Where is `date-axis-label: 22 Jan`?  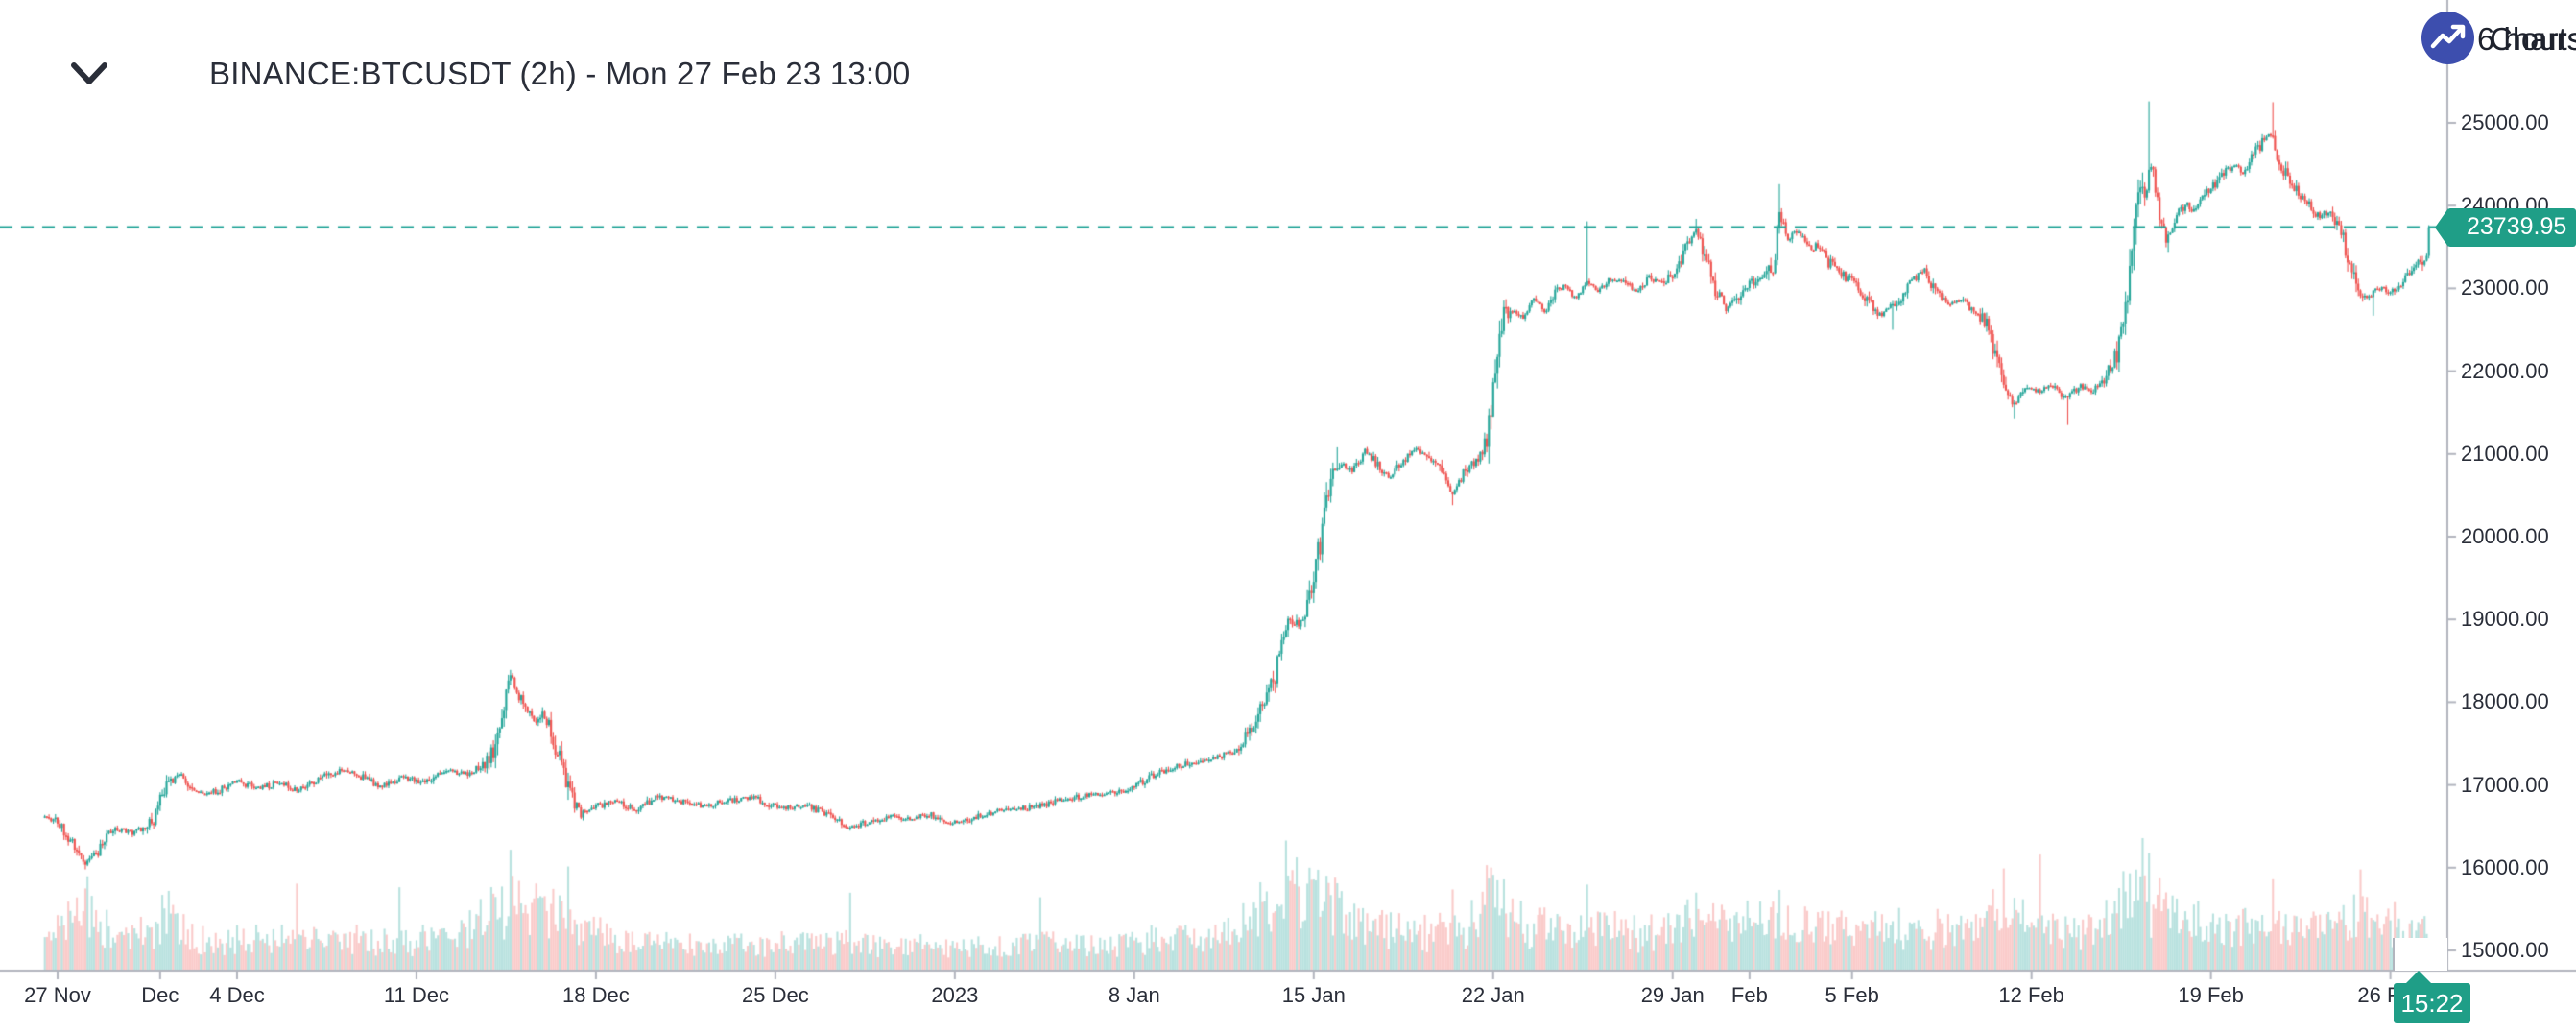
date-axis-label: 22 Jan is located at coordinates (1493, 995).